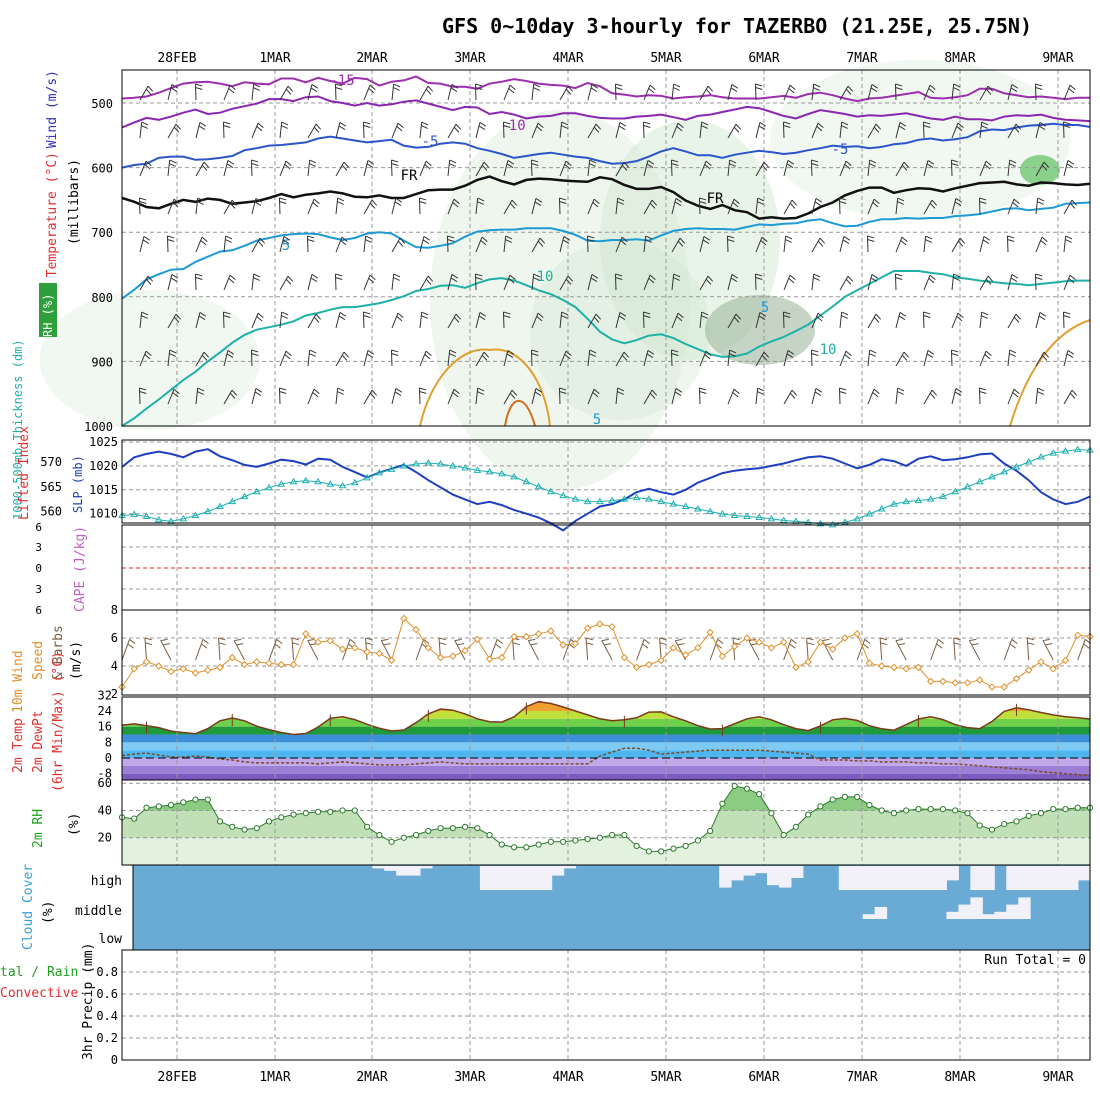 The image size is (1100, 1100). I want to click on precip-tick-label: 0.6, so click(107, 994).